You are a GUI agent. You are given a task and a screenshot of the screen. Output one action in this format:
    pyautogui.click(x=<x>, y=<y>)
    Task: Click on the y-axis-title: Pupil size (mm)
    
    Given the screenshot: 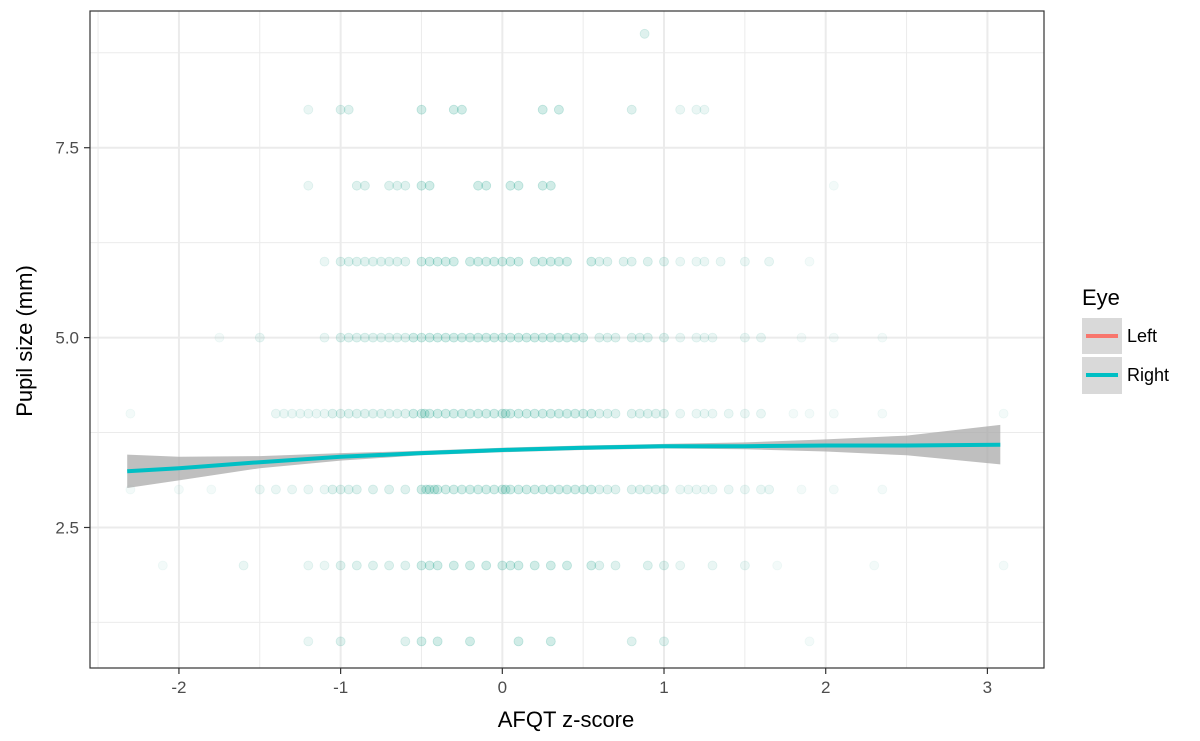 What is the action you would take?
    pyautogui.click(x=24, y=341)
    